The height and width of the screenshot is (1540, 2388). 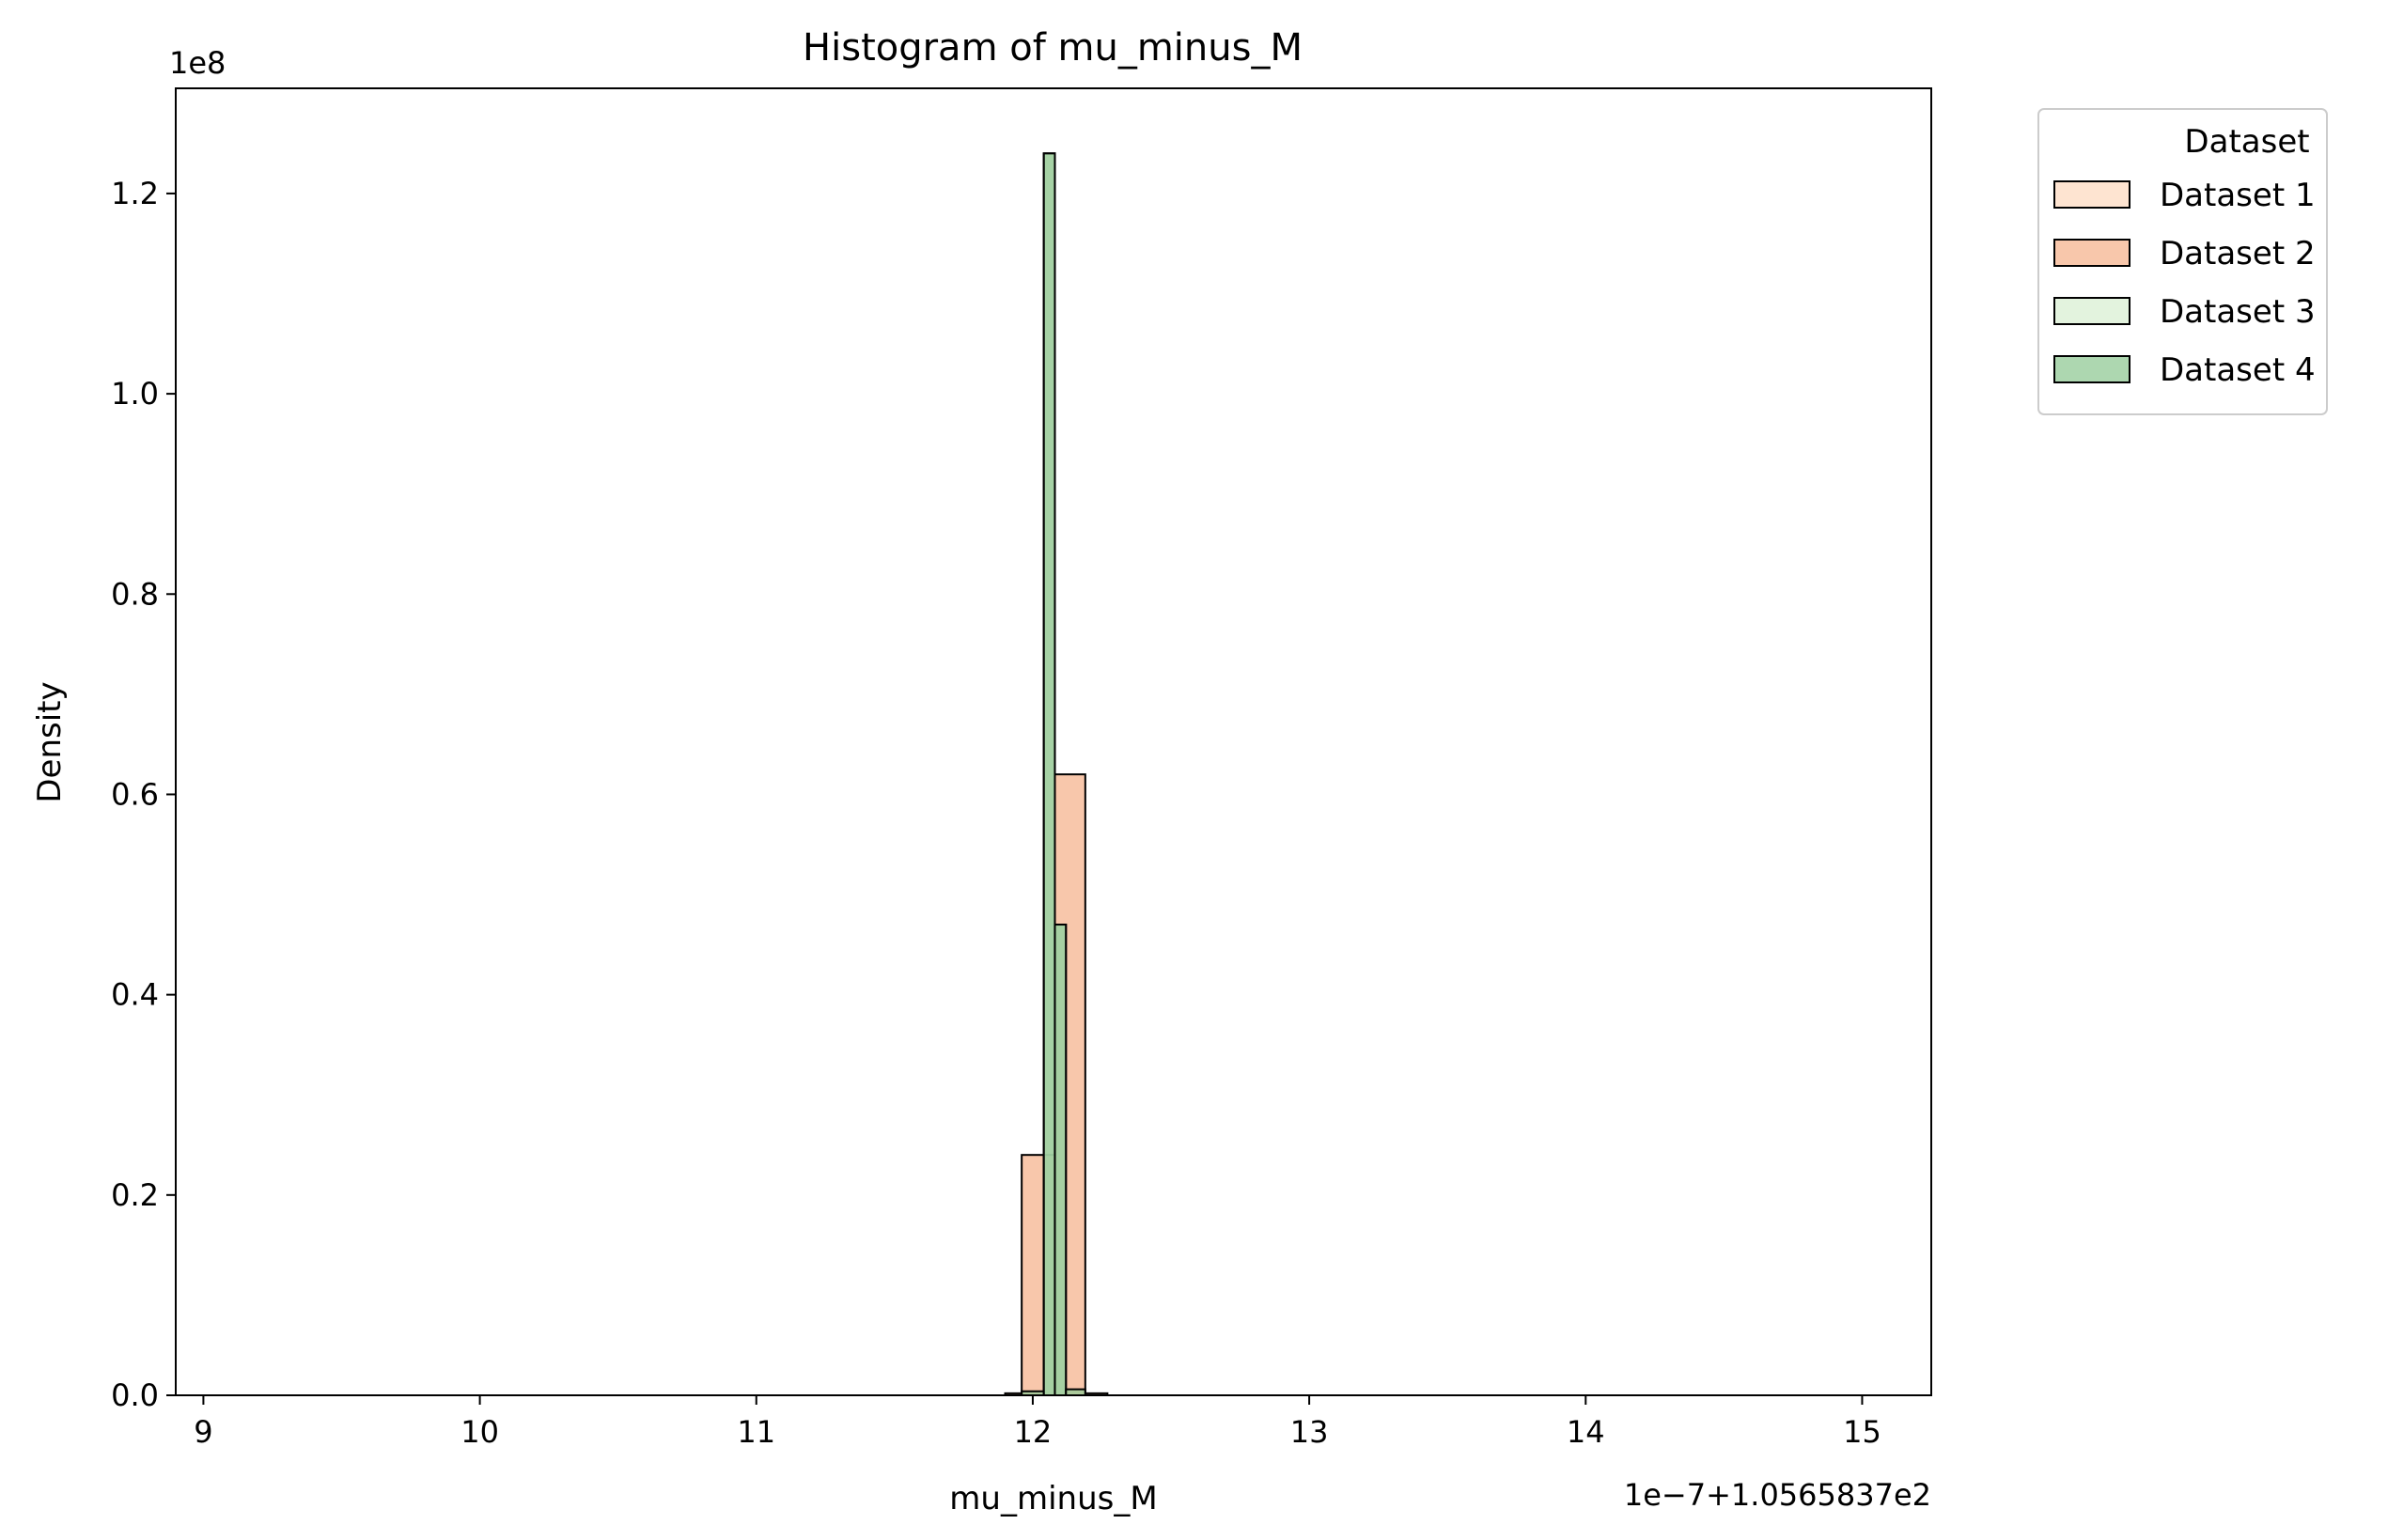 I want to click on y-tick-label: 0.6, so click(x=135, y=794).